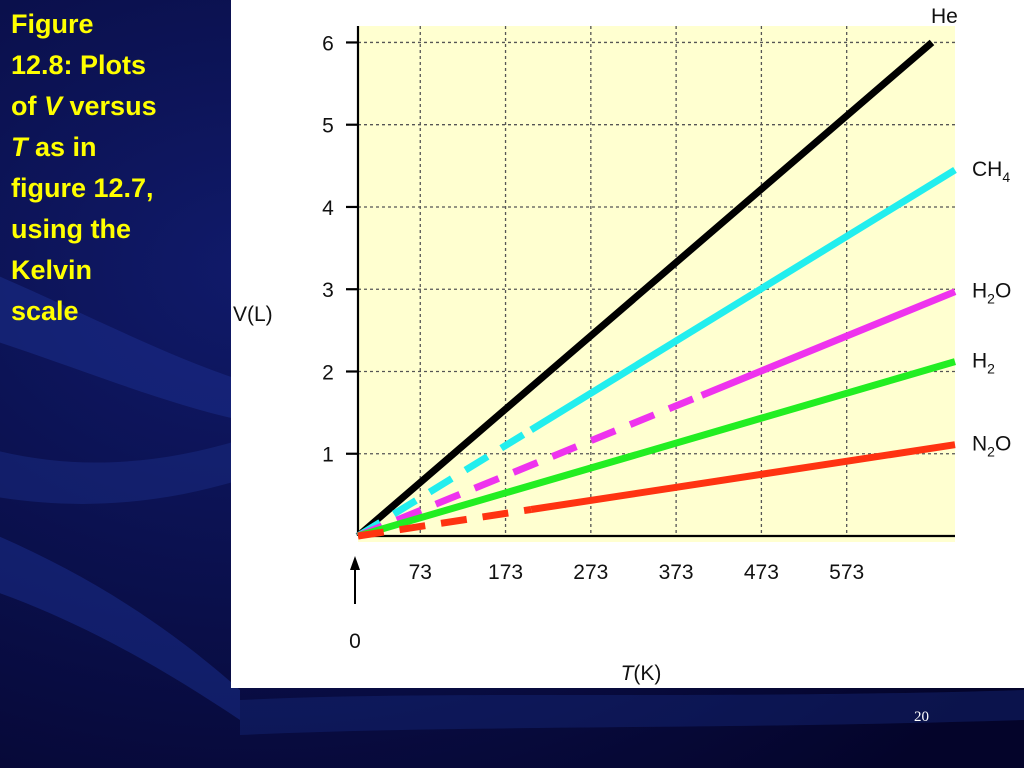  I want to click on caption-variable-v: V, so click(53, 106).